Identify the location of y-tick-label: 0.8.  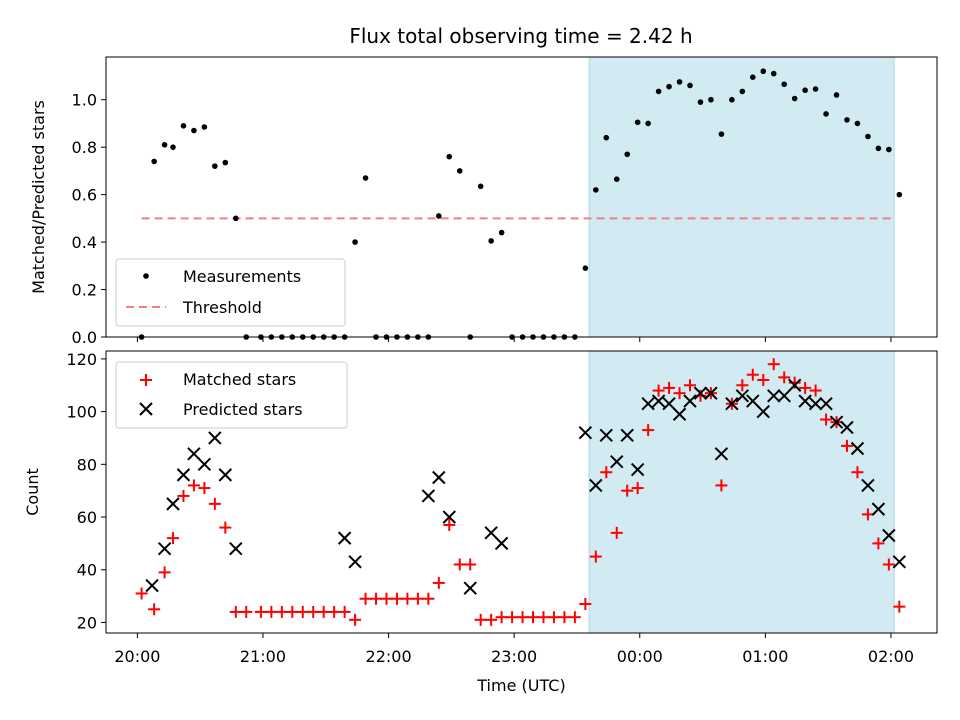
(84, 147).